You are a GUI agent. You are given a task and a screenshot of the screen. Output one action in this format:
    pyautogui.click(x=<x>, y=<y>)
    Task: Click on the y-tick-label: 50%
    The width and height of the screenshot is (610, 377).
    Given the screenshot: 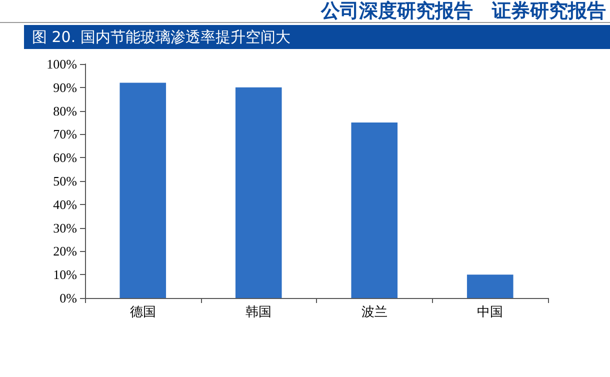 What is the action you would take?
    pyautogui.click(x=65, y=181)
    